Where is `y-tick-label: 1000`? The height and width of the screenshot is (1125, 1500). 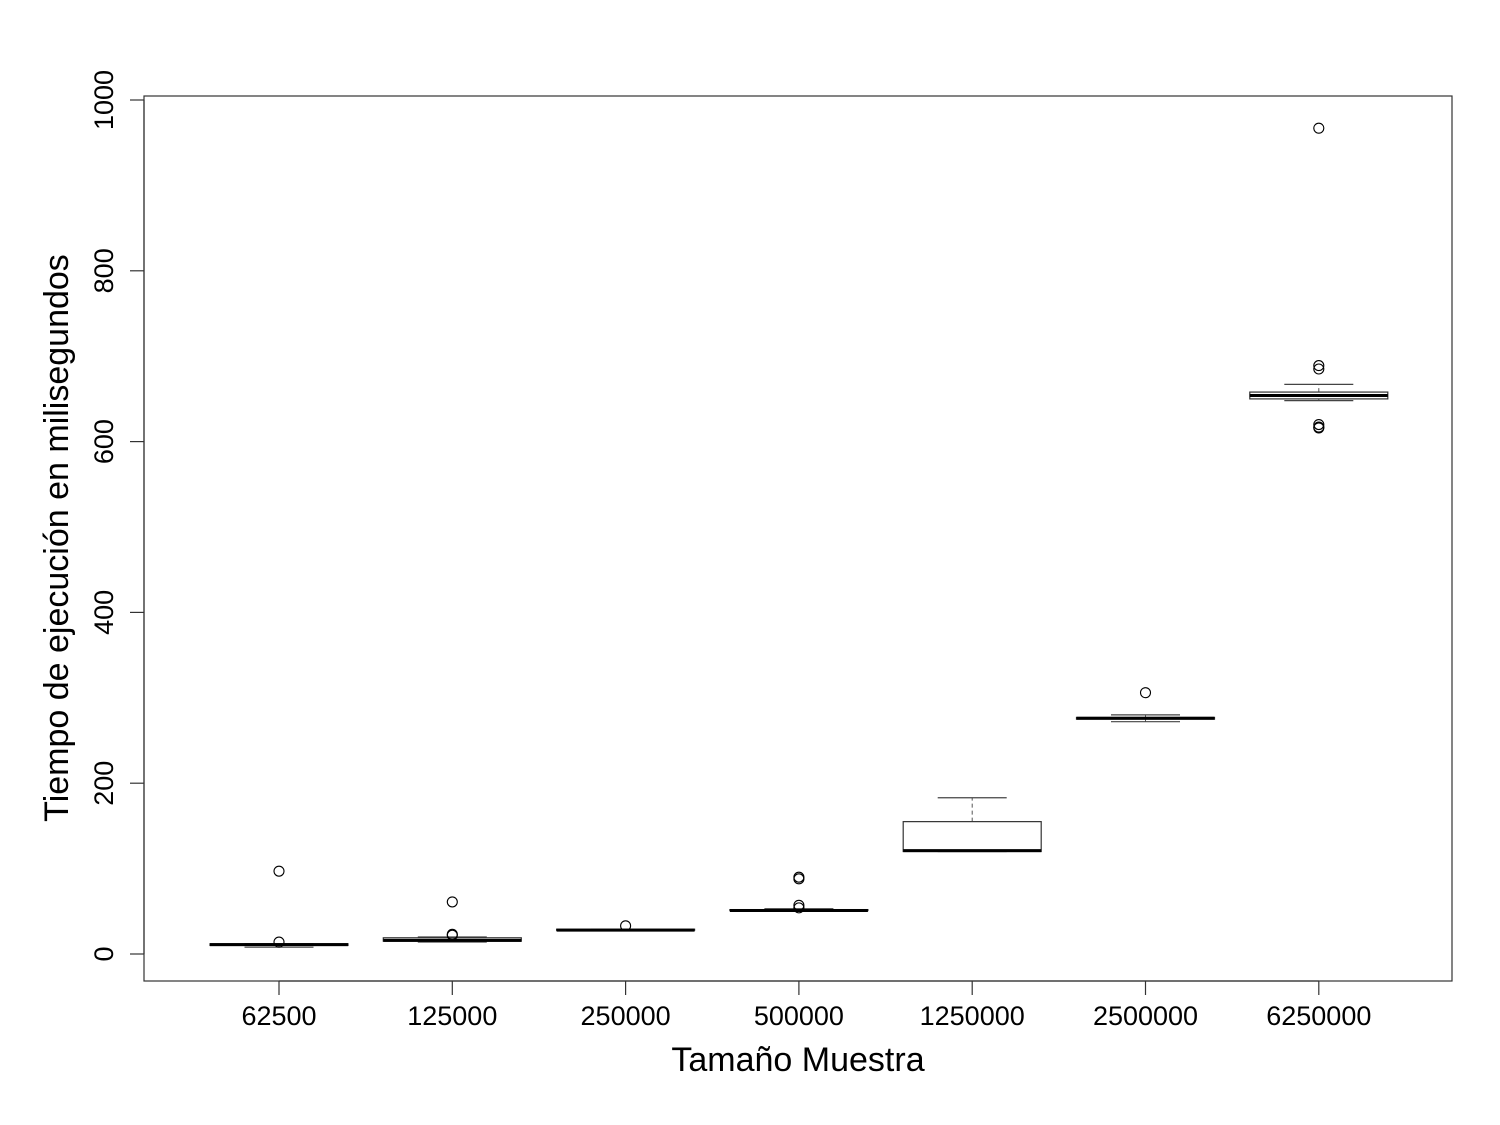 y-tick-label: 1000 is located at coordinates (104, 100).